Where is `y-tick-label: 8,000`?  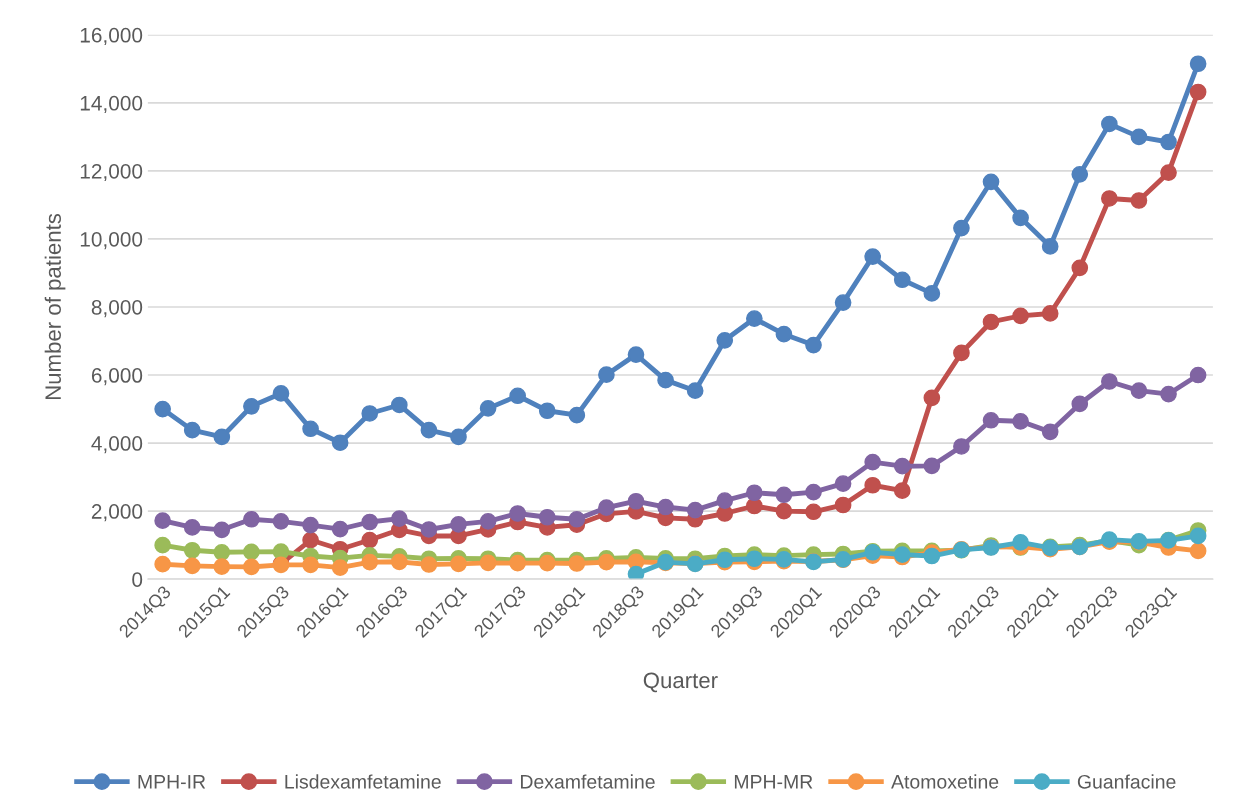
y-tick-label: 8,000 is located at coordinates (117, 308).